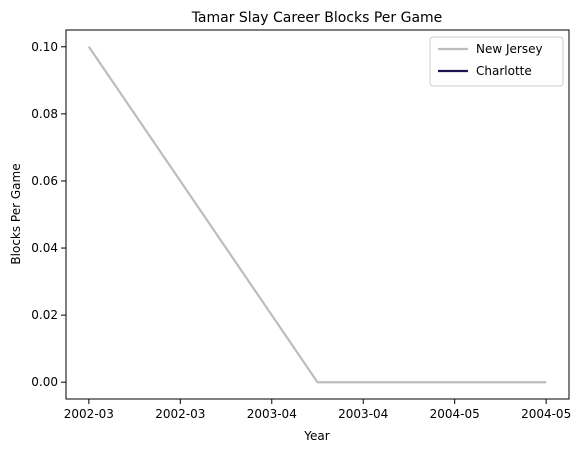 The height and width of the screenshot is (453, 582). I want to click on y-axis-label: Blocks Per Game, so click(16, 213).